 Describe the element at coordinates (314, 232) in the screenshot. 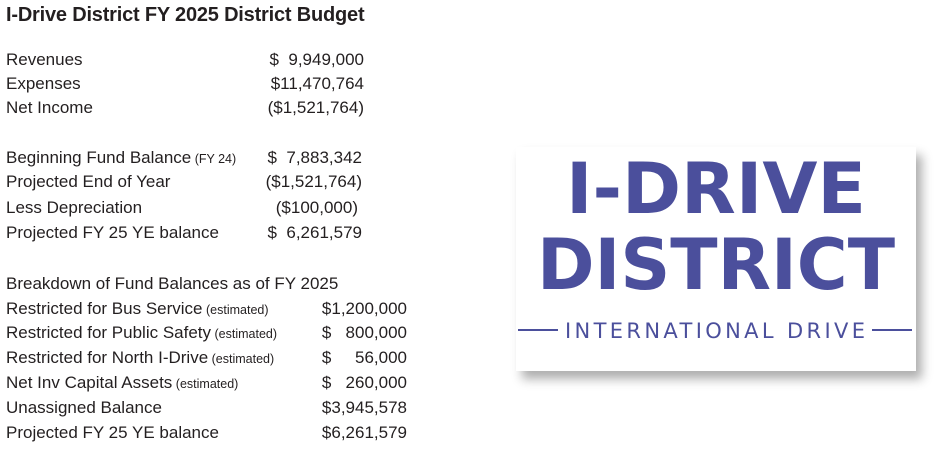

I see `row-amount: $ 6,261,579` at that location.